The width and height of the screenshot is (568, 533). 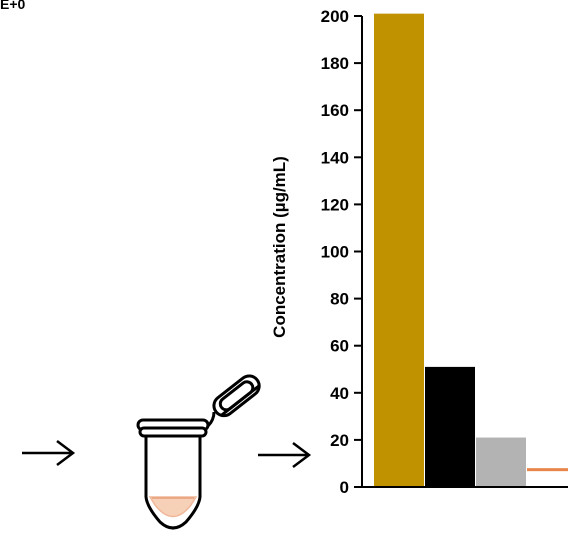 I want to click on y-tick-label: 160, so click(x=335, y=110).